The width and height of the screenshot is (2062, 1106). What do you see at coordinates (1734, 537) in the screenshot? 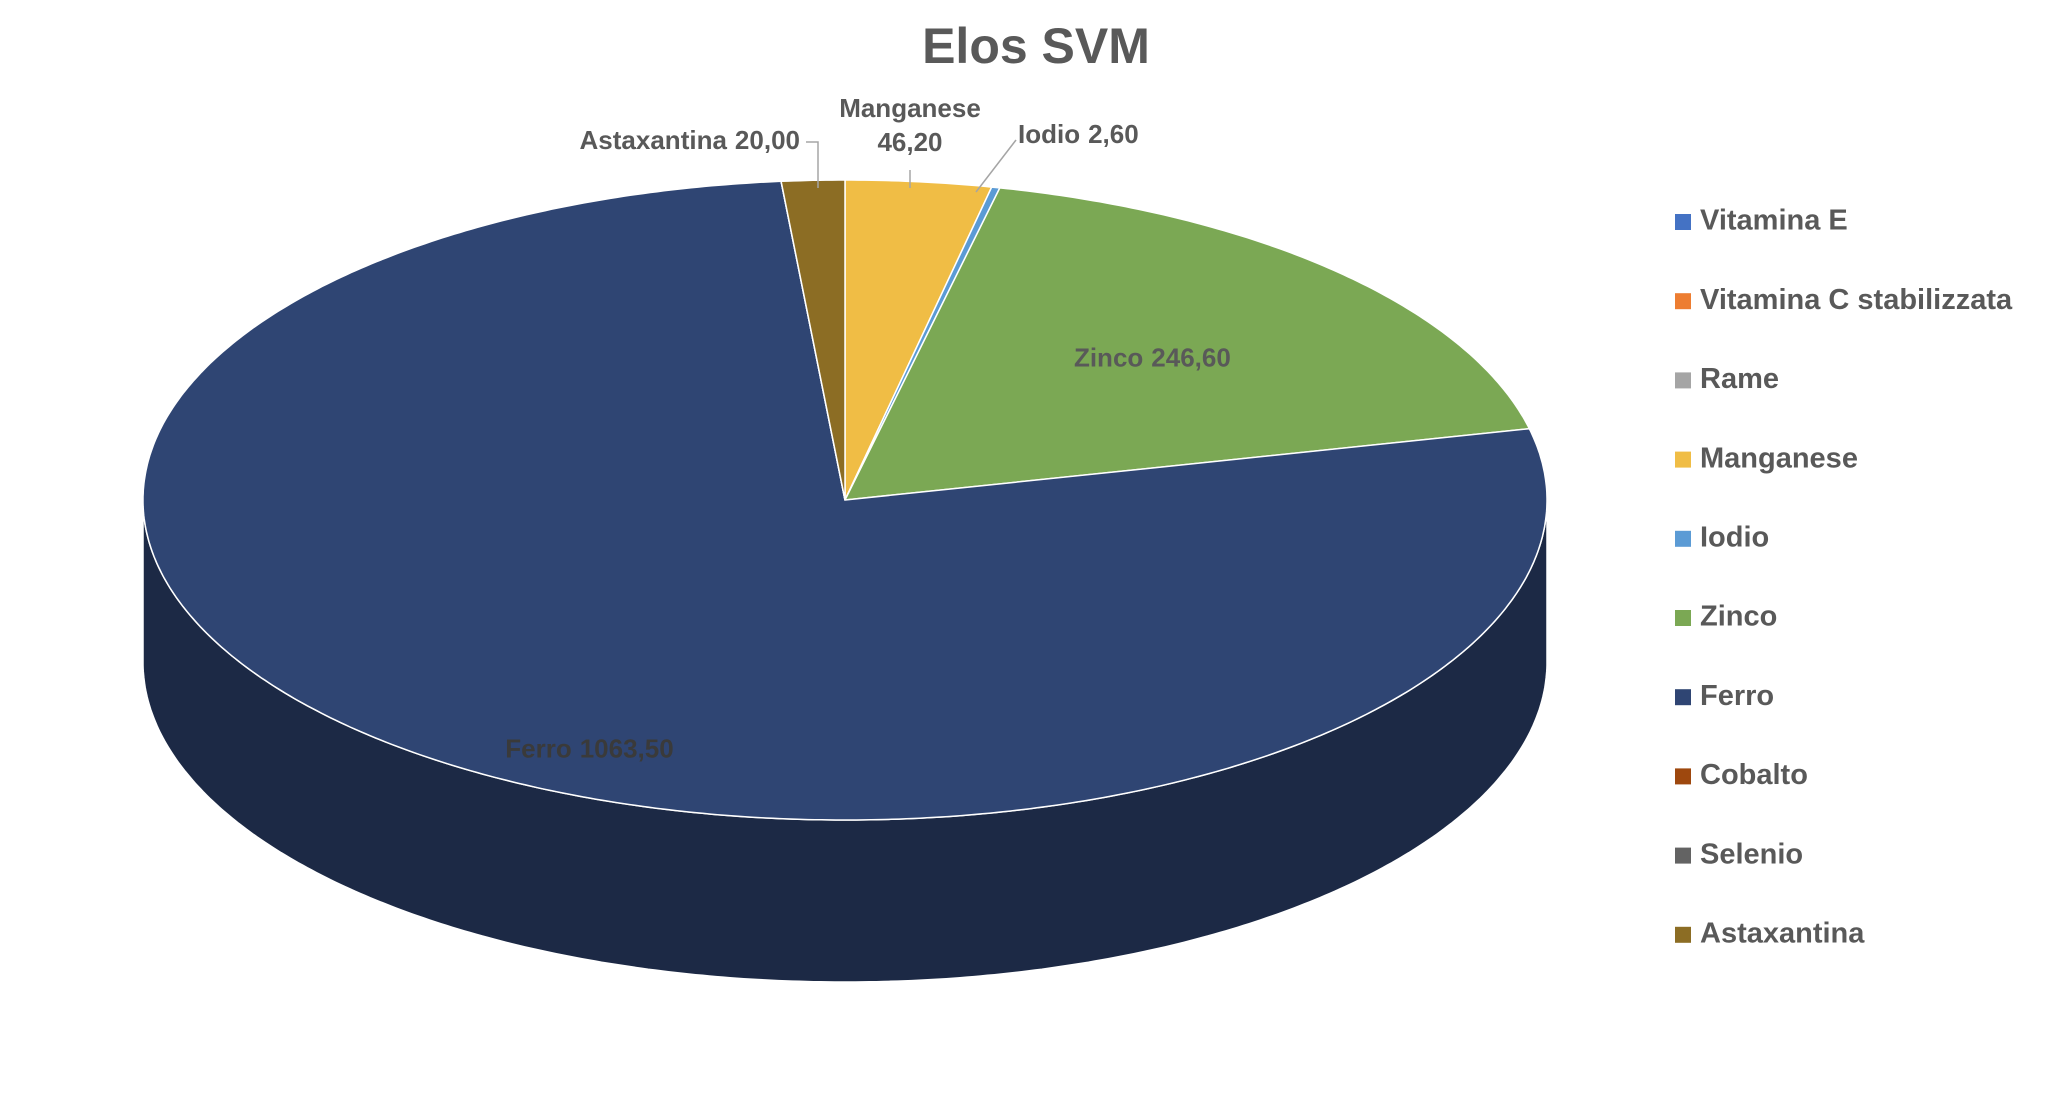
I see `legend-label: Iodio` at bounding box center [1734, 537].